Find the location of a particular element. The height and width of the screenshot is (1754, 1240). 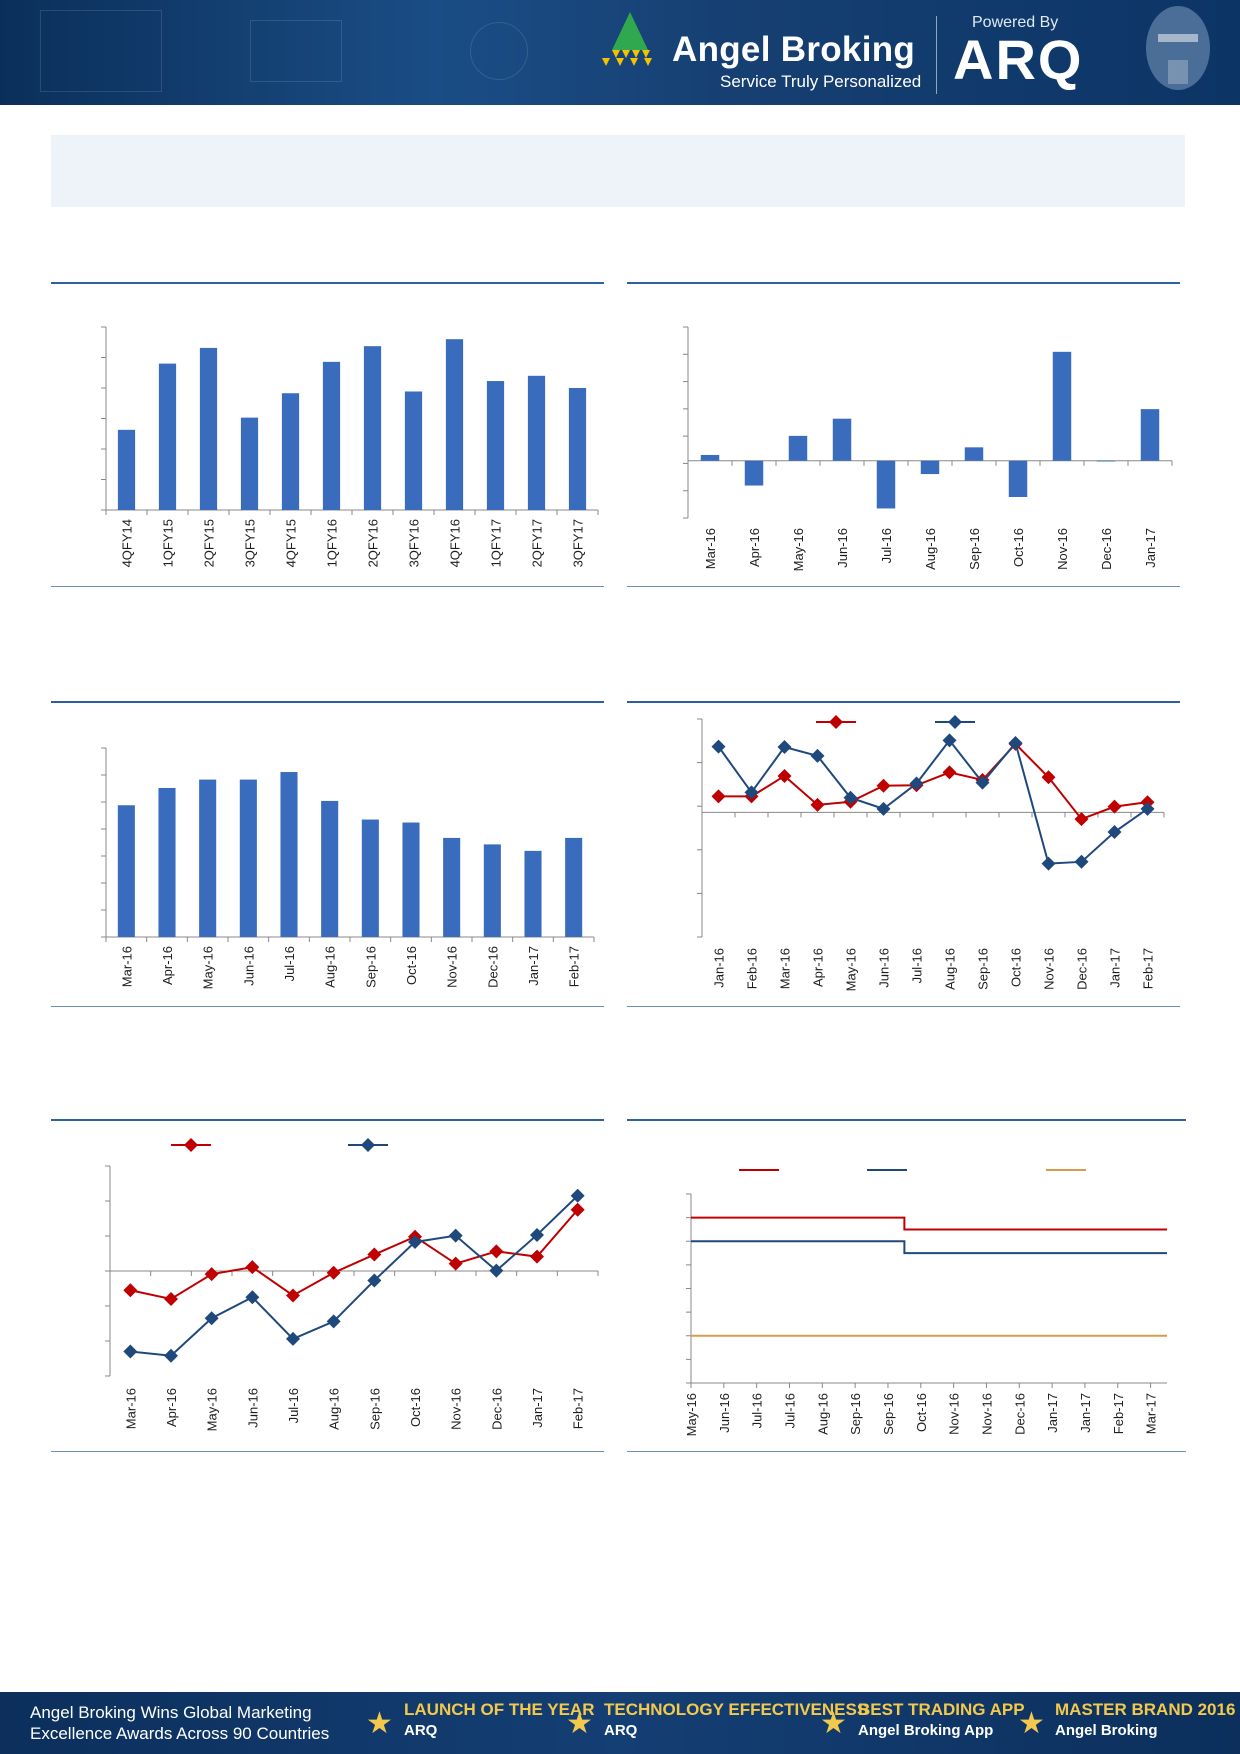

award-master-brand: MASTER BRAND 2016 Angel Broking is located at coordinates (1145, 1719).